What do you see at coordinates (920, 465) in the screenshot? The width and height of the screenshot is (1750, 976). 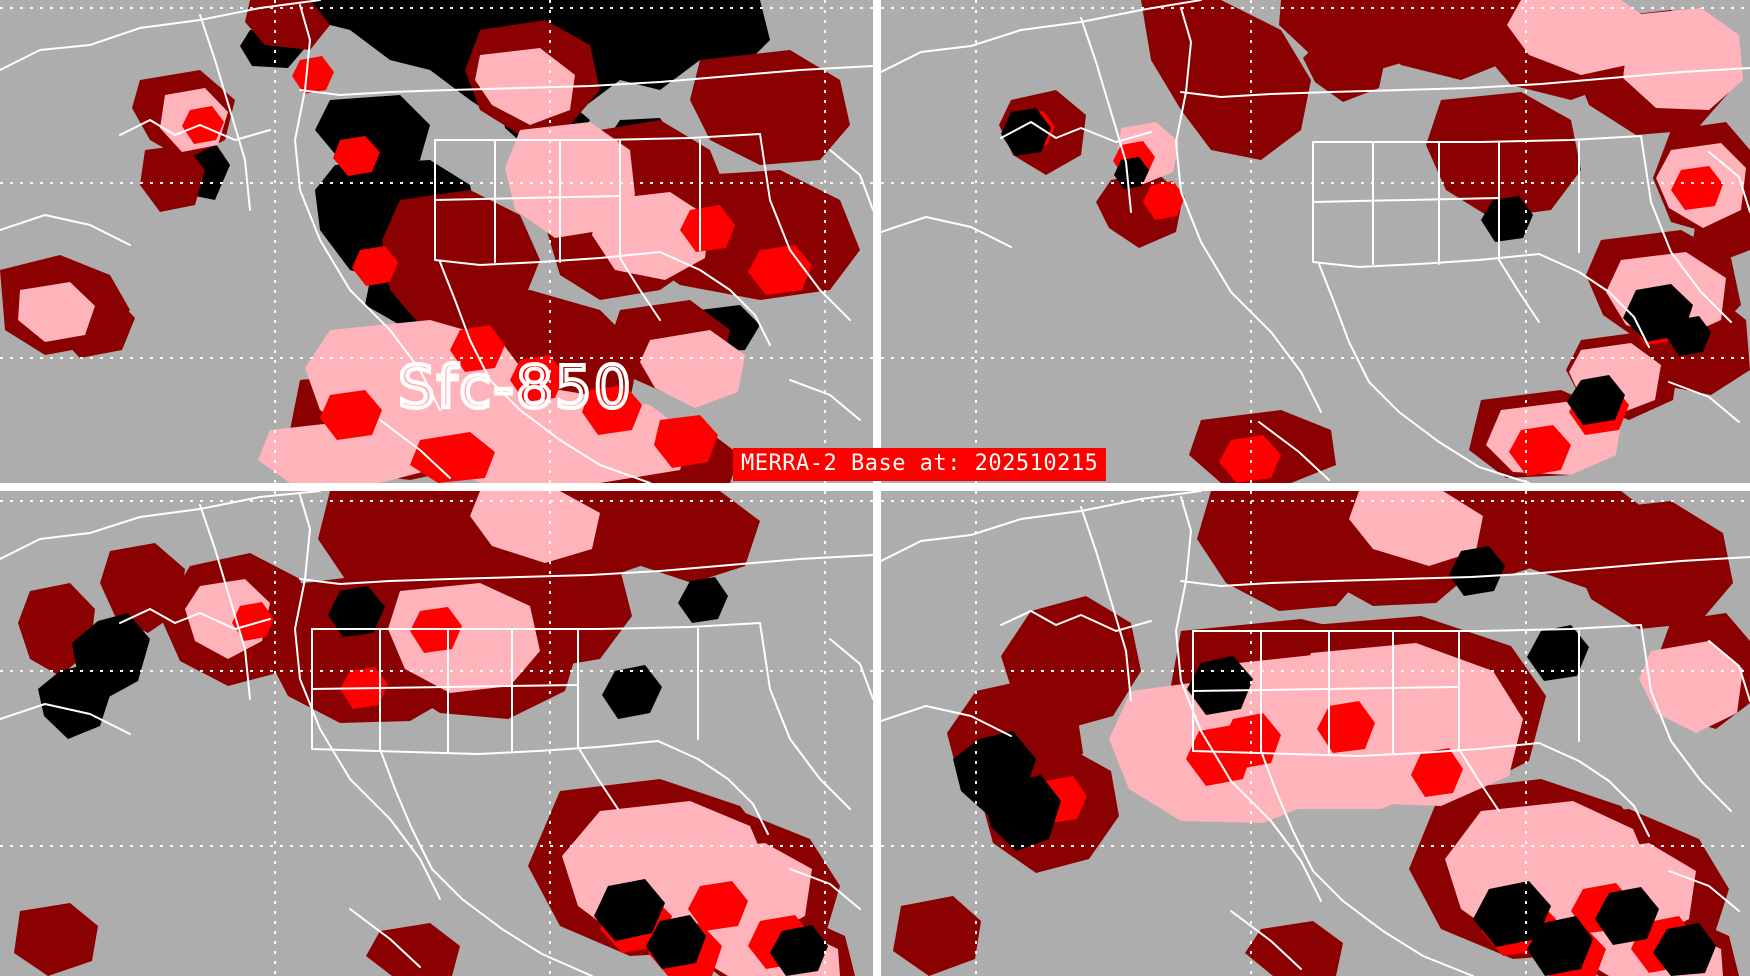 I see `model-timestamp-banner: MERRA-2 Base at: 202510215` at bounding box center [920, 465].